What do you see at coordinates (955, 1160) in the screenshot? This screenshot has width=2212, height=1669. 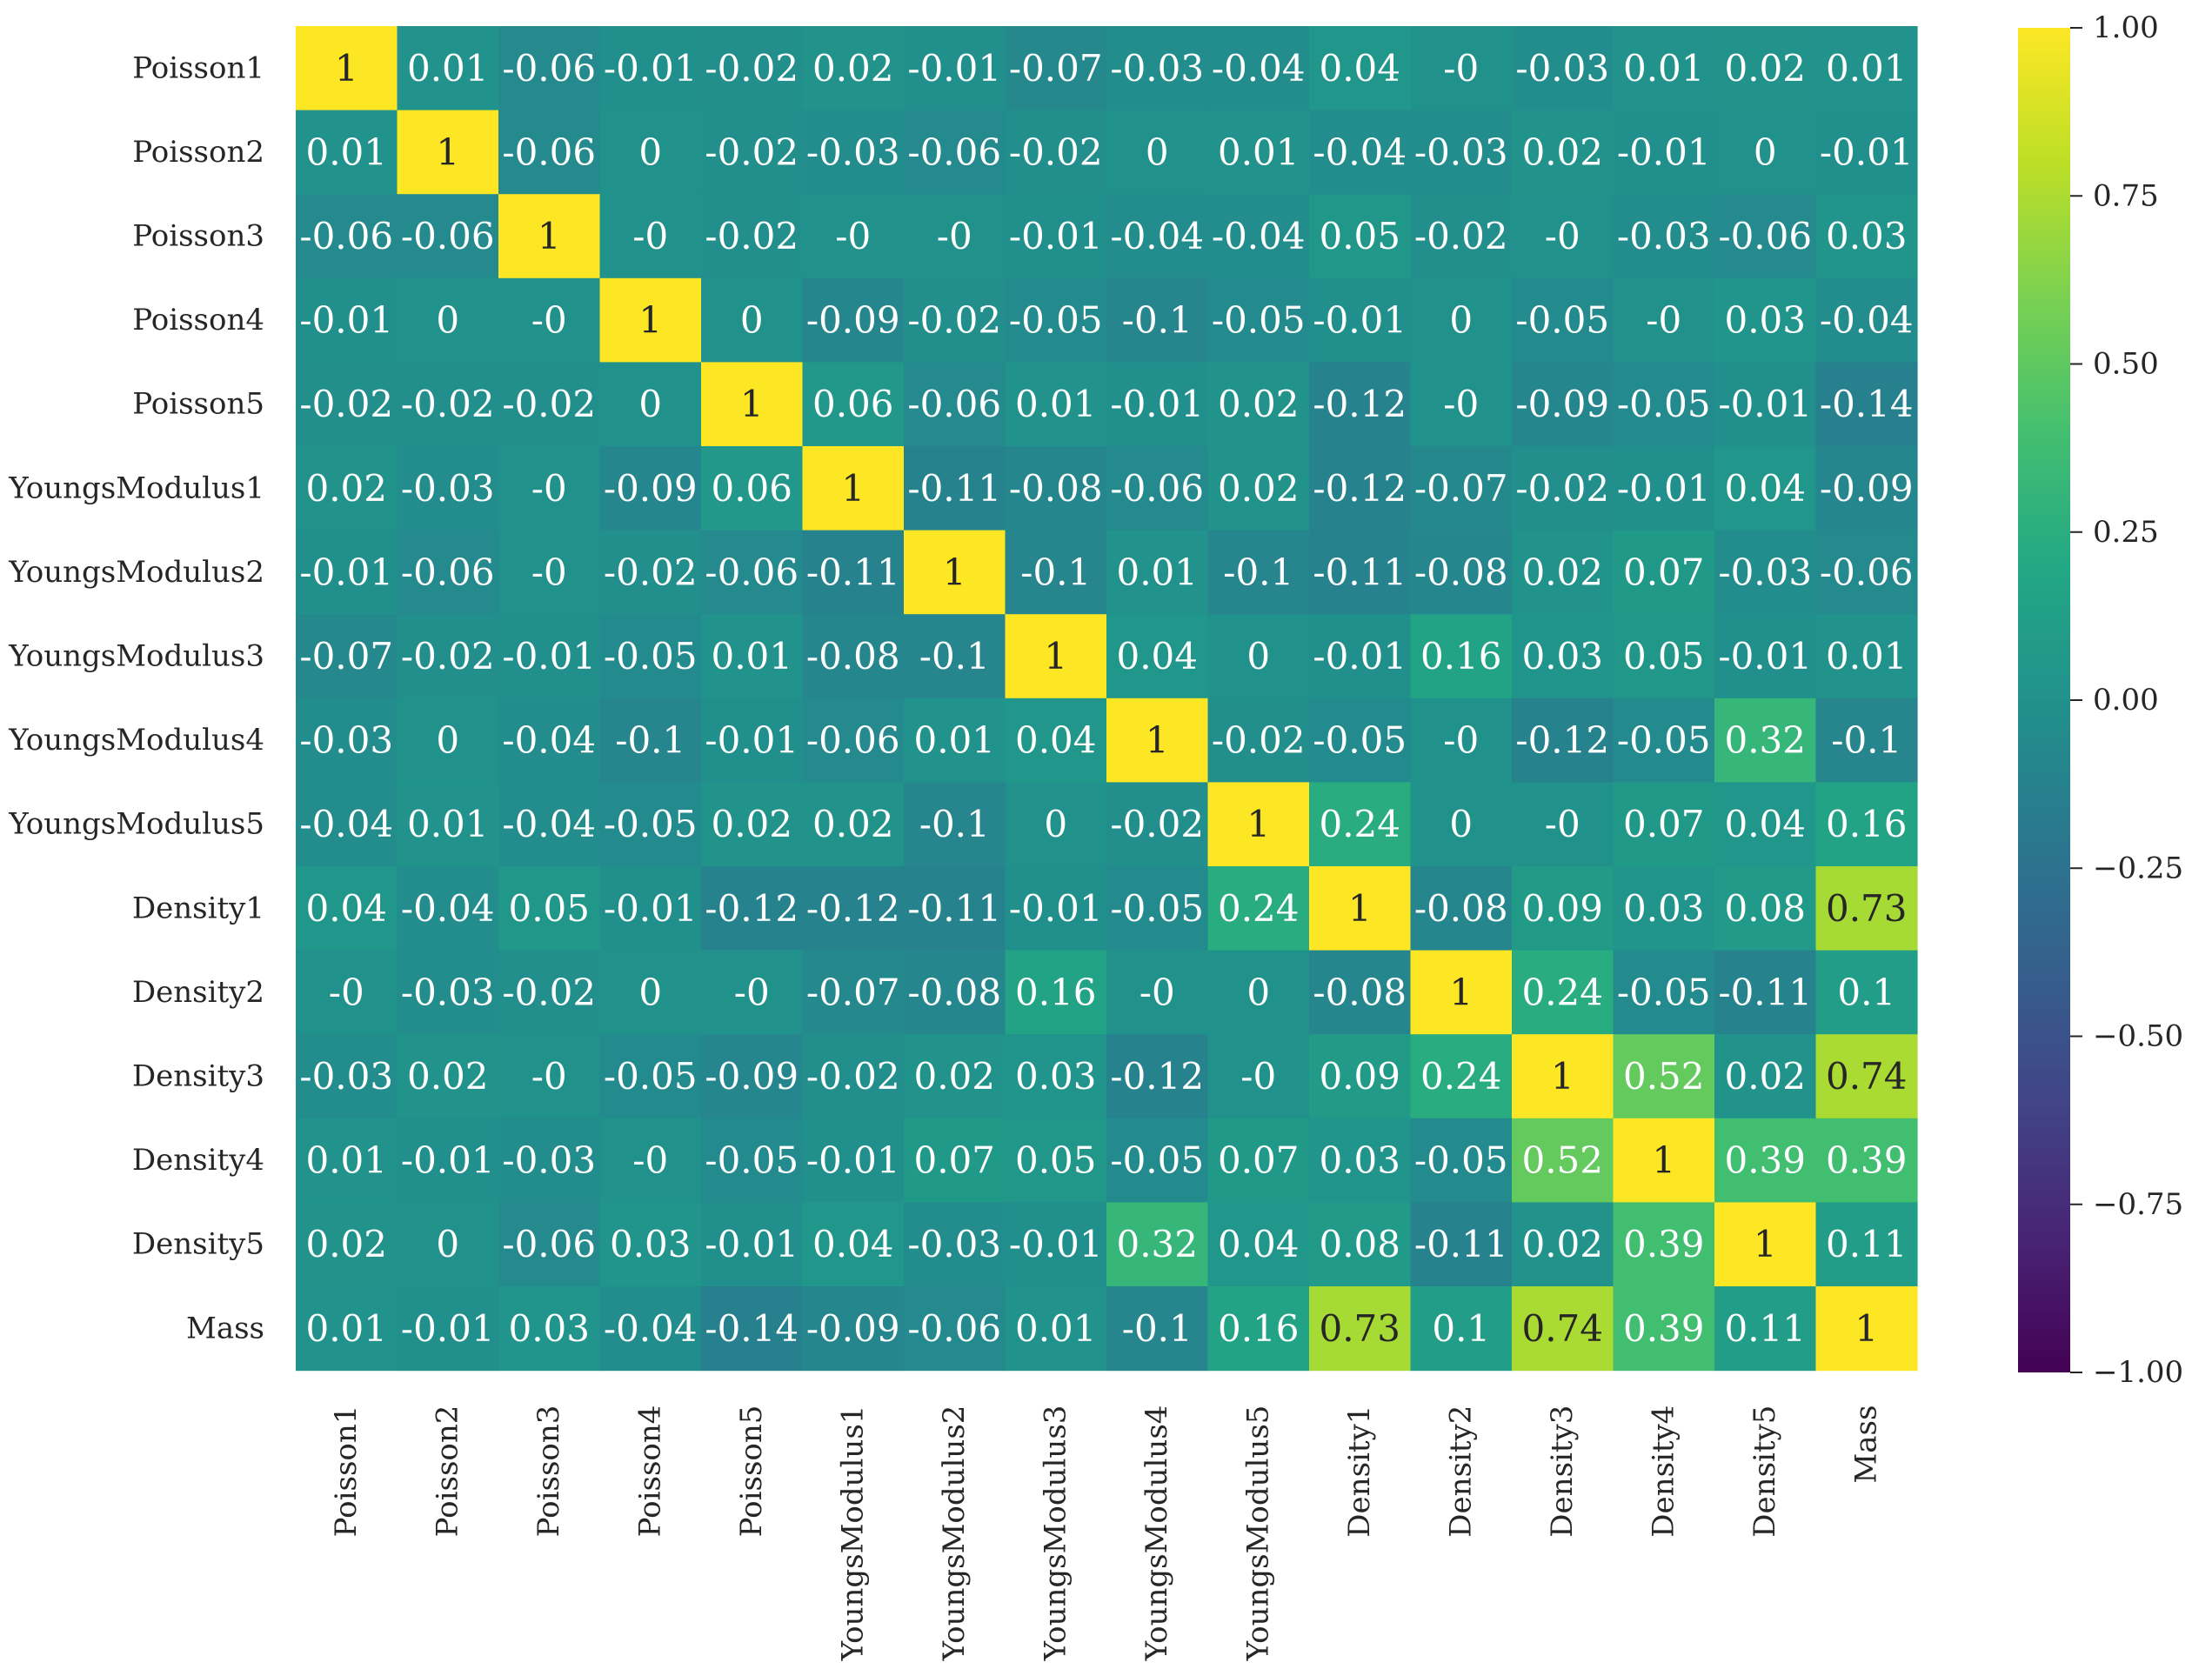 I see `heatmap-cell-density4-youngsmodulus2` at bounding box center [955, 1160].